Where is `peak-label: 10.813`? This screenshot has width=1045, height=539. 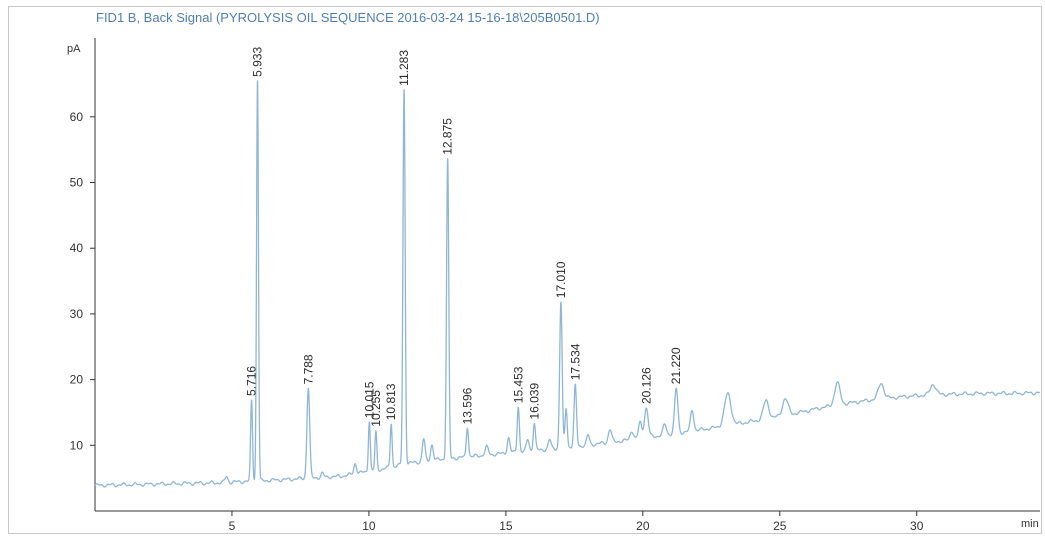
peak-label: 10.813 is located at coordinates (391, 401).